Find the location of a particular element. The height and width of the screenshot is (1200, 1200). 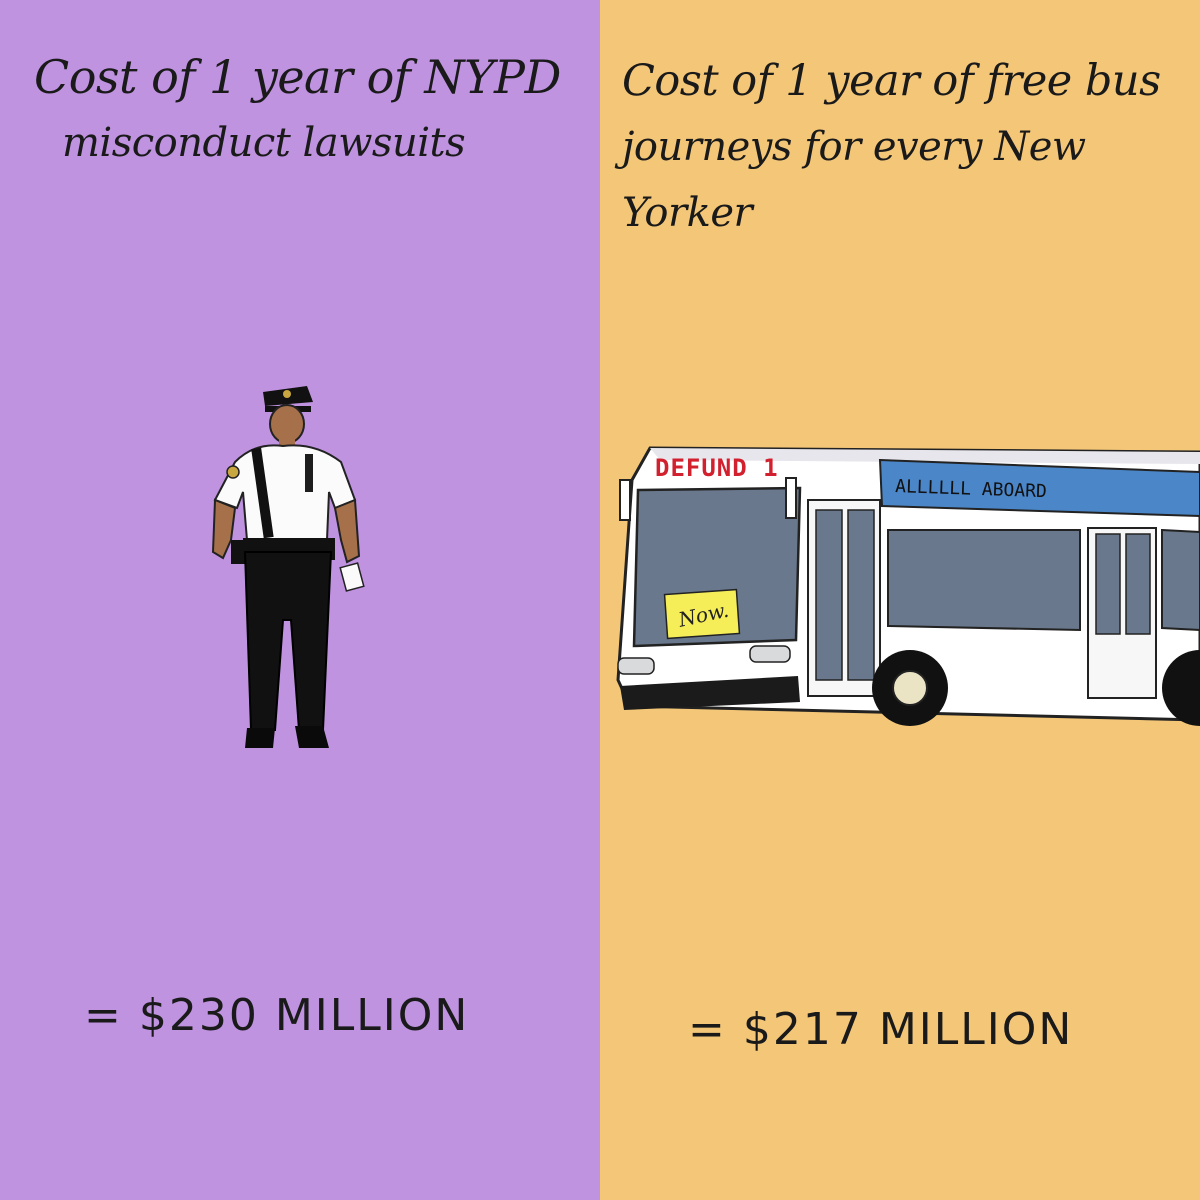

right-title-line2: journeys for every New Yorker is located at coordinates (854, 180).